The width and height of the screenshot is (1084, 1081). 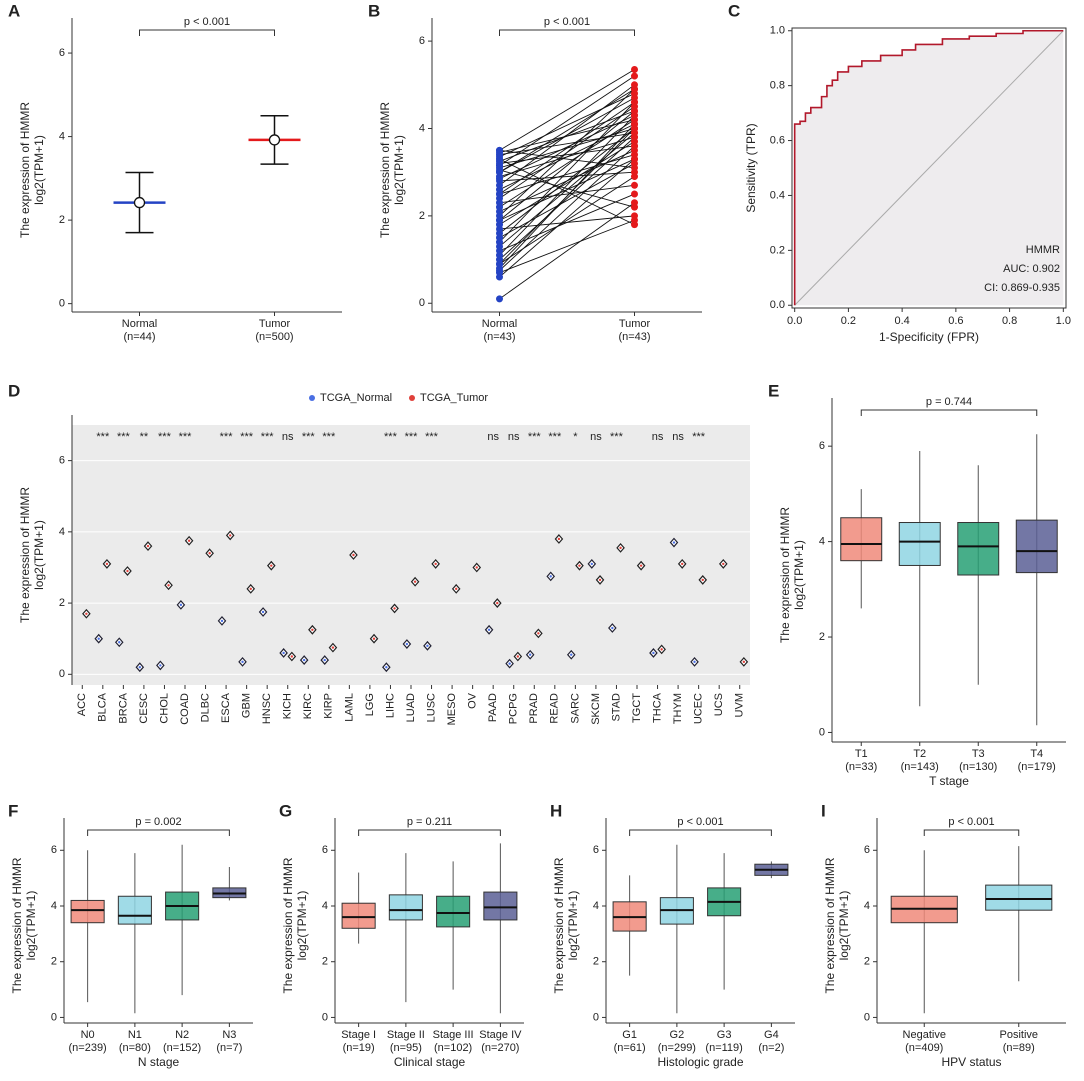 I want to click on x-tick-count: (n=239), so click(x=88, y=1048).